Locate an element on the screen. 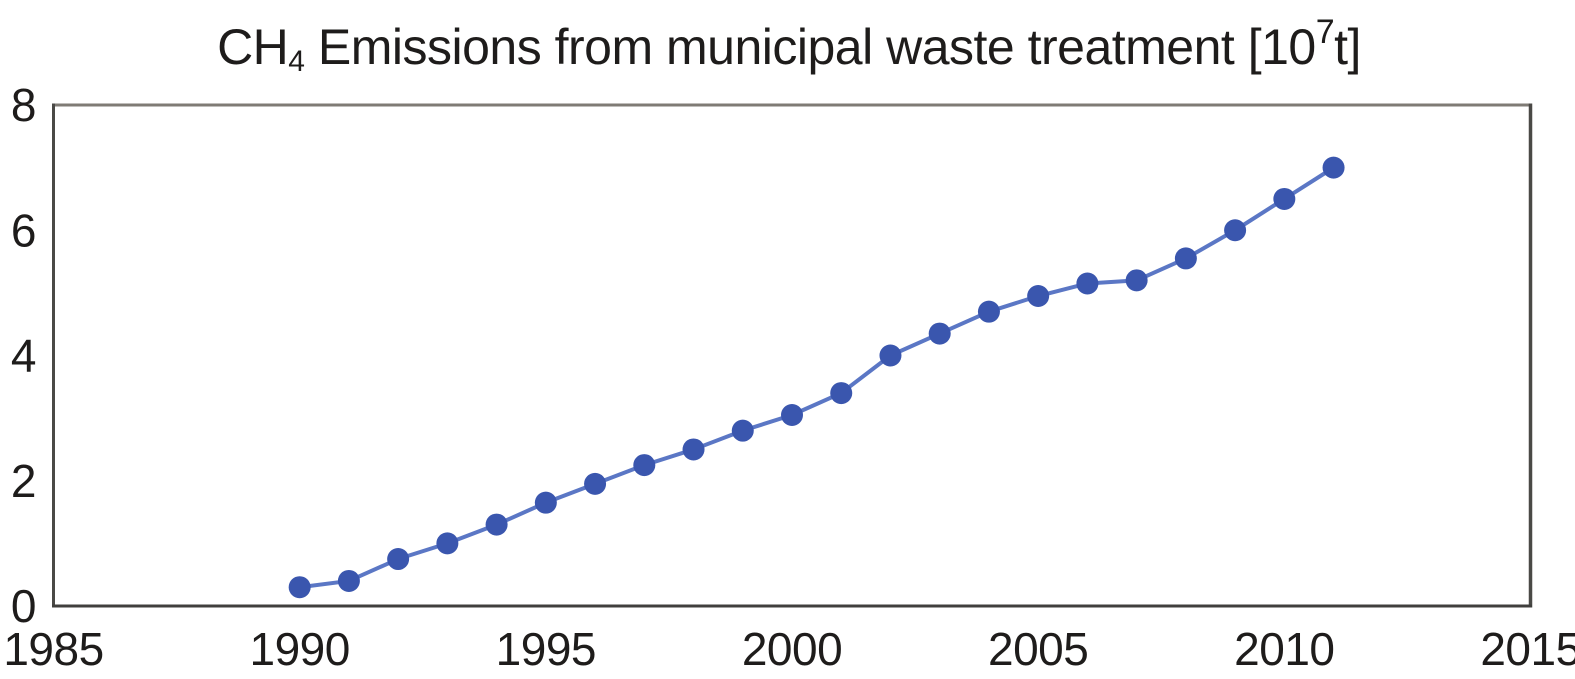  y-axis-tick-label: 6 is located at coordinates (23, 230).